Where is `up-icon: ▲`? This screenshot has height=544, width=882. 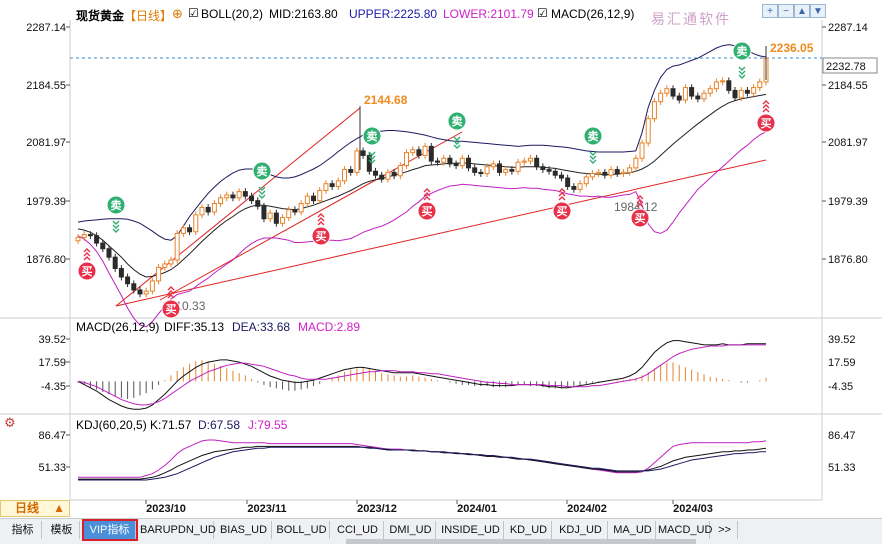
up-icon: ▲ is located at coordinates (802, 11).